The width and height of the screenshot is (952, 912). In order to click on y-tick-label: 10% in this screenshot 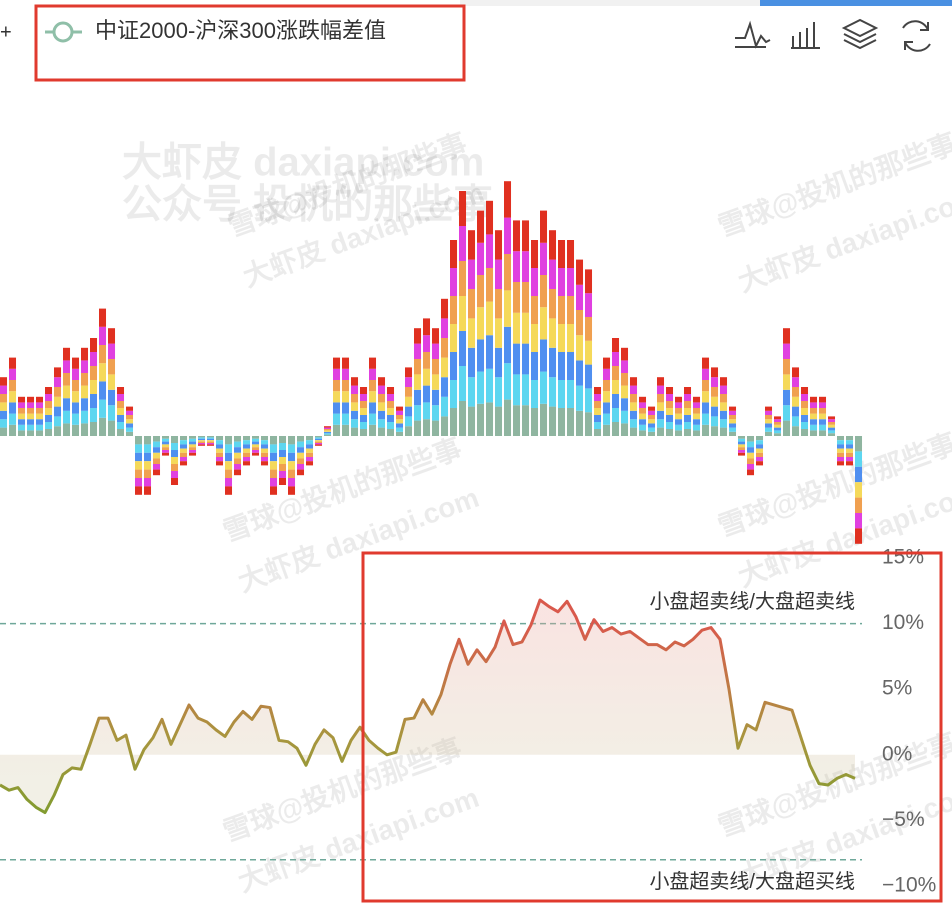, I will do `click(903, 622)`.